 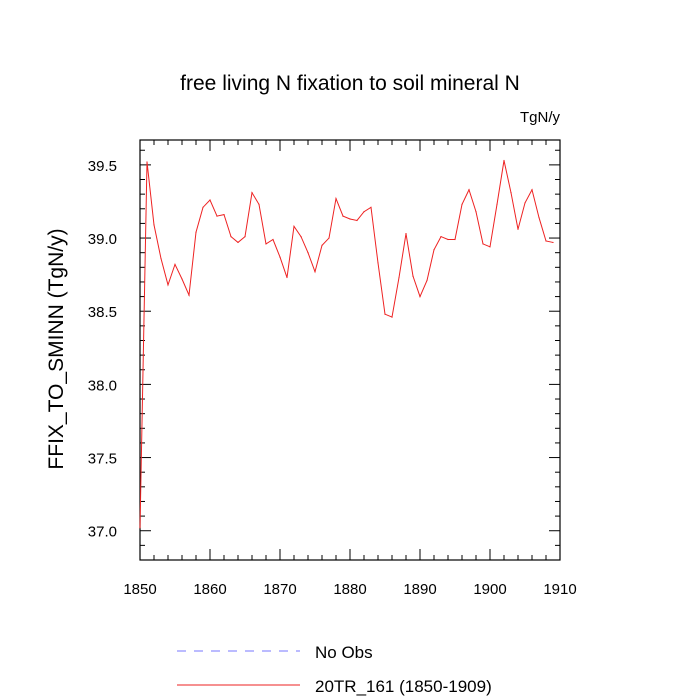 What do you see at coordinates (209, 589) in the screenshot?
I see `x-tick-label: 1860` at bounding box center [209, 589].